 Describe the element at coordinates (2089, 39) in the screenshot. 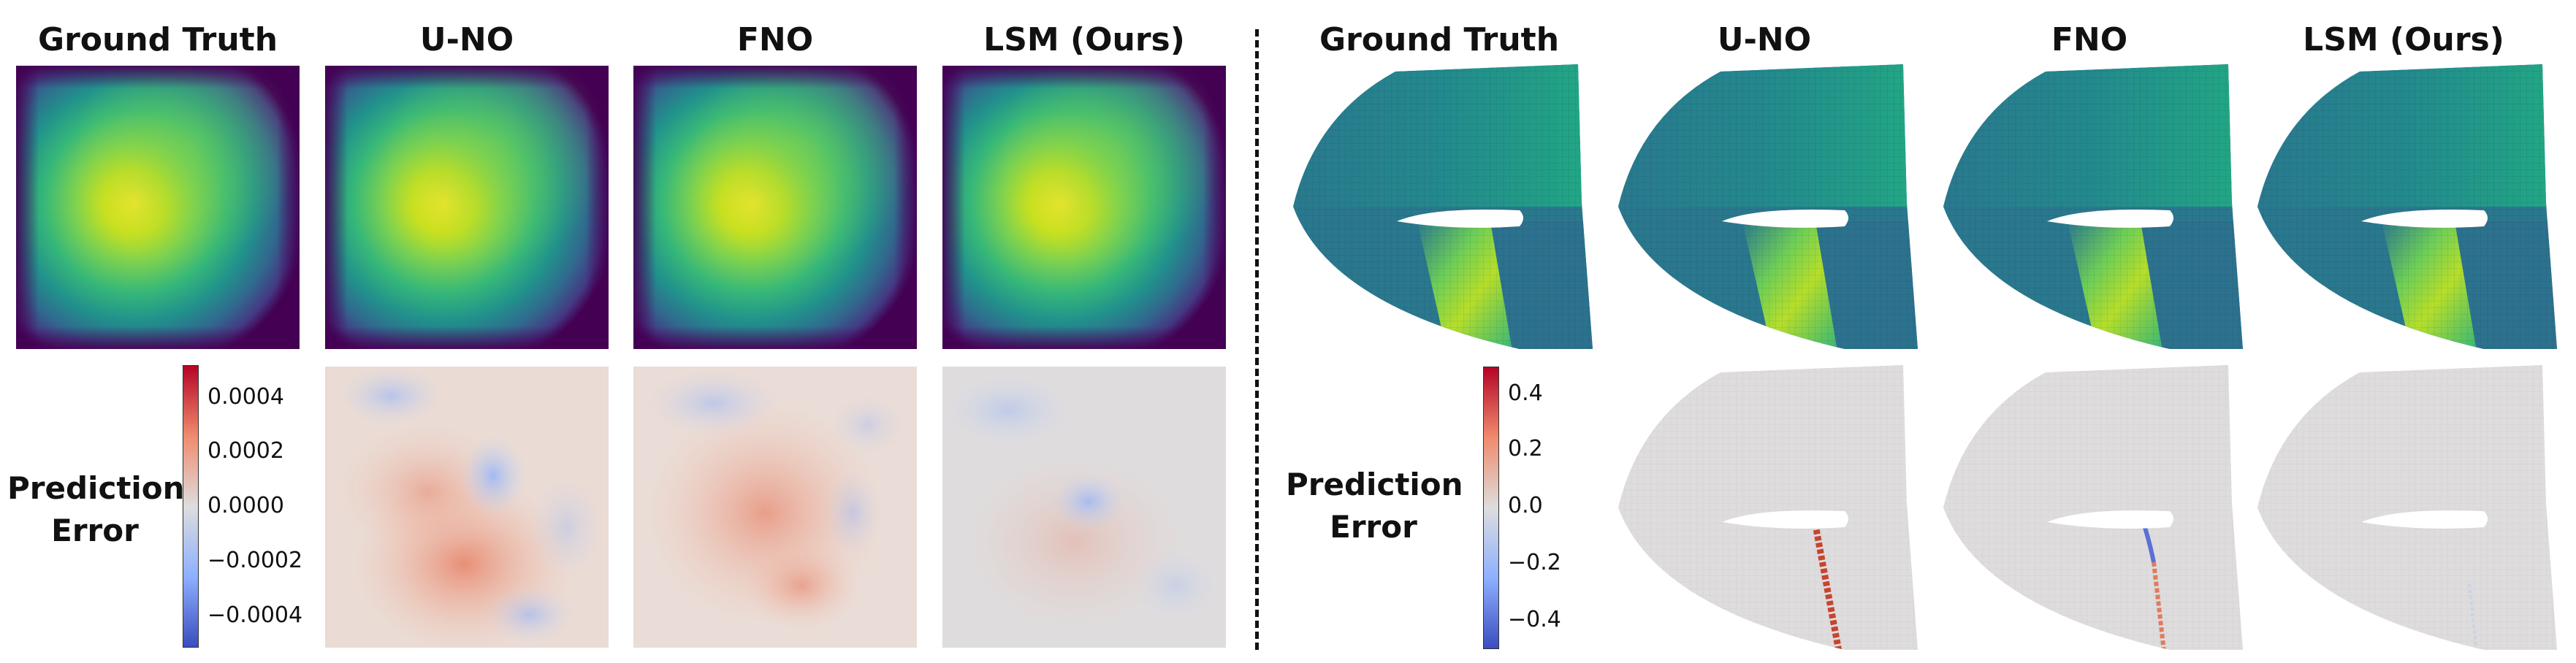

I see `right-col-title-fno: FNO` at that location.